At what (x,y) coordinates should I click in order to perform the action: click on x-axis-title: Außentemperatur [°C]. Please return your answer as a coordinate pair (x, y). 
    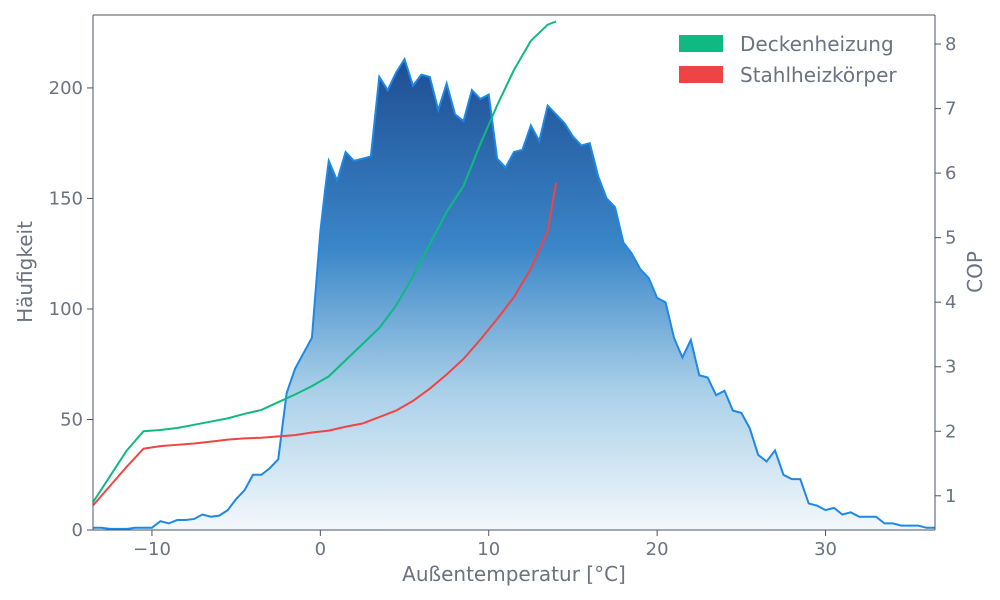
    Looking at the image, I should click on (514, 574).